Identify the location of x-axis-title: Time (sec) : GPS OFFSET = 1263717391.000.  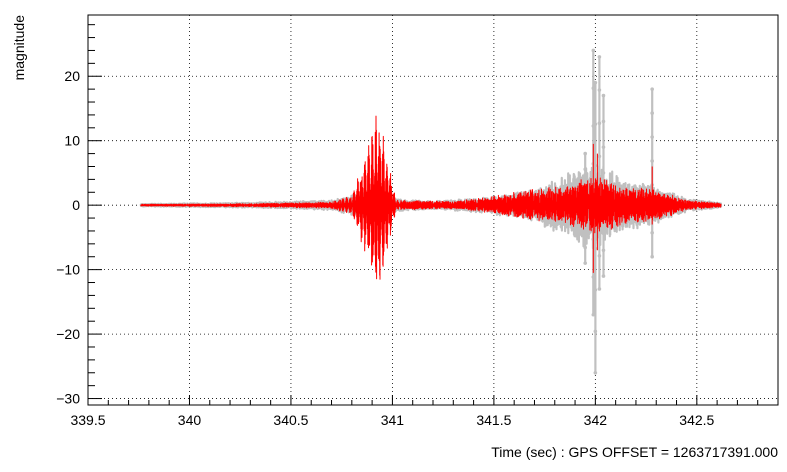
(634, 452).